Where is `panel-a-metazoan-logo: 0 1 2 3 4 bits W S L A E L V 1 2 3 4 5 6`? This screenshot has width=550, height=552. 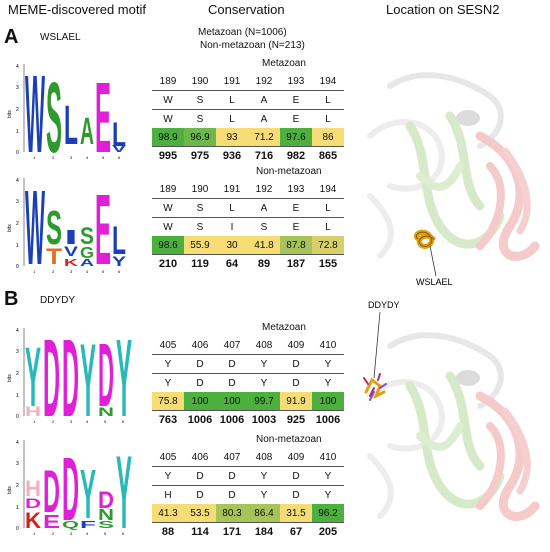
panel-a-metazoan-logo: 0 1 2 3 4 bits W S L A E L V 1 2 3 4 5 6 is located at coordinates (67, 111).